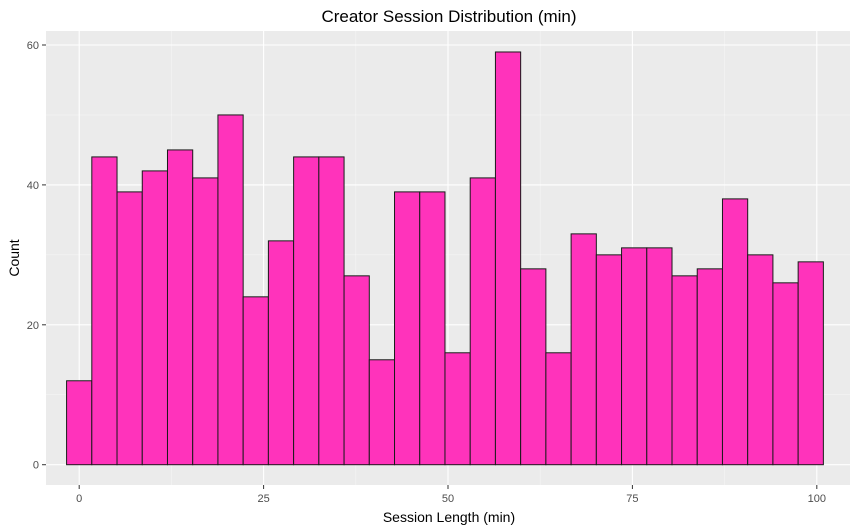 The width and height of the screenshot is (862, 532). Describe the element at coordinates (14, 257) in the screenshot. I see `y-axis-label: Count` at that location.